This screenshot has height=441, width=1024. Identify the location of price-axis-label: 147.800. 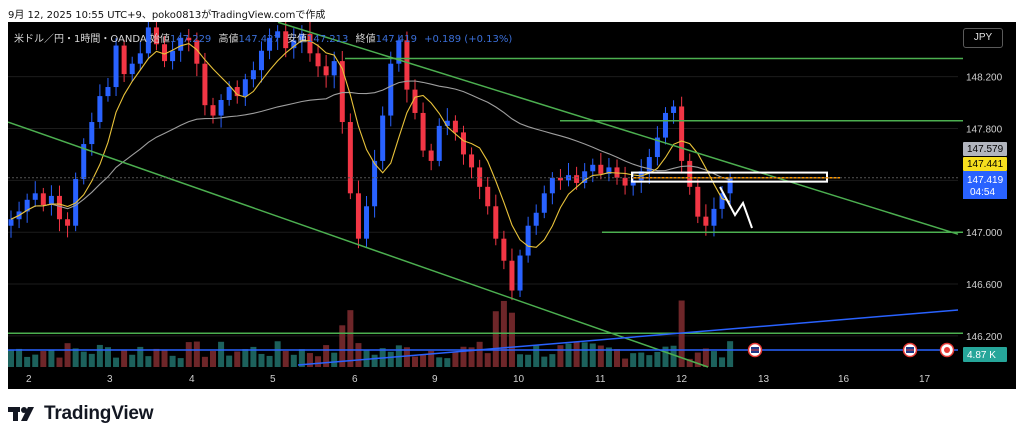
(984, 130).